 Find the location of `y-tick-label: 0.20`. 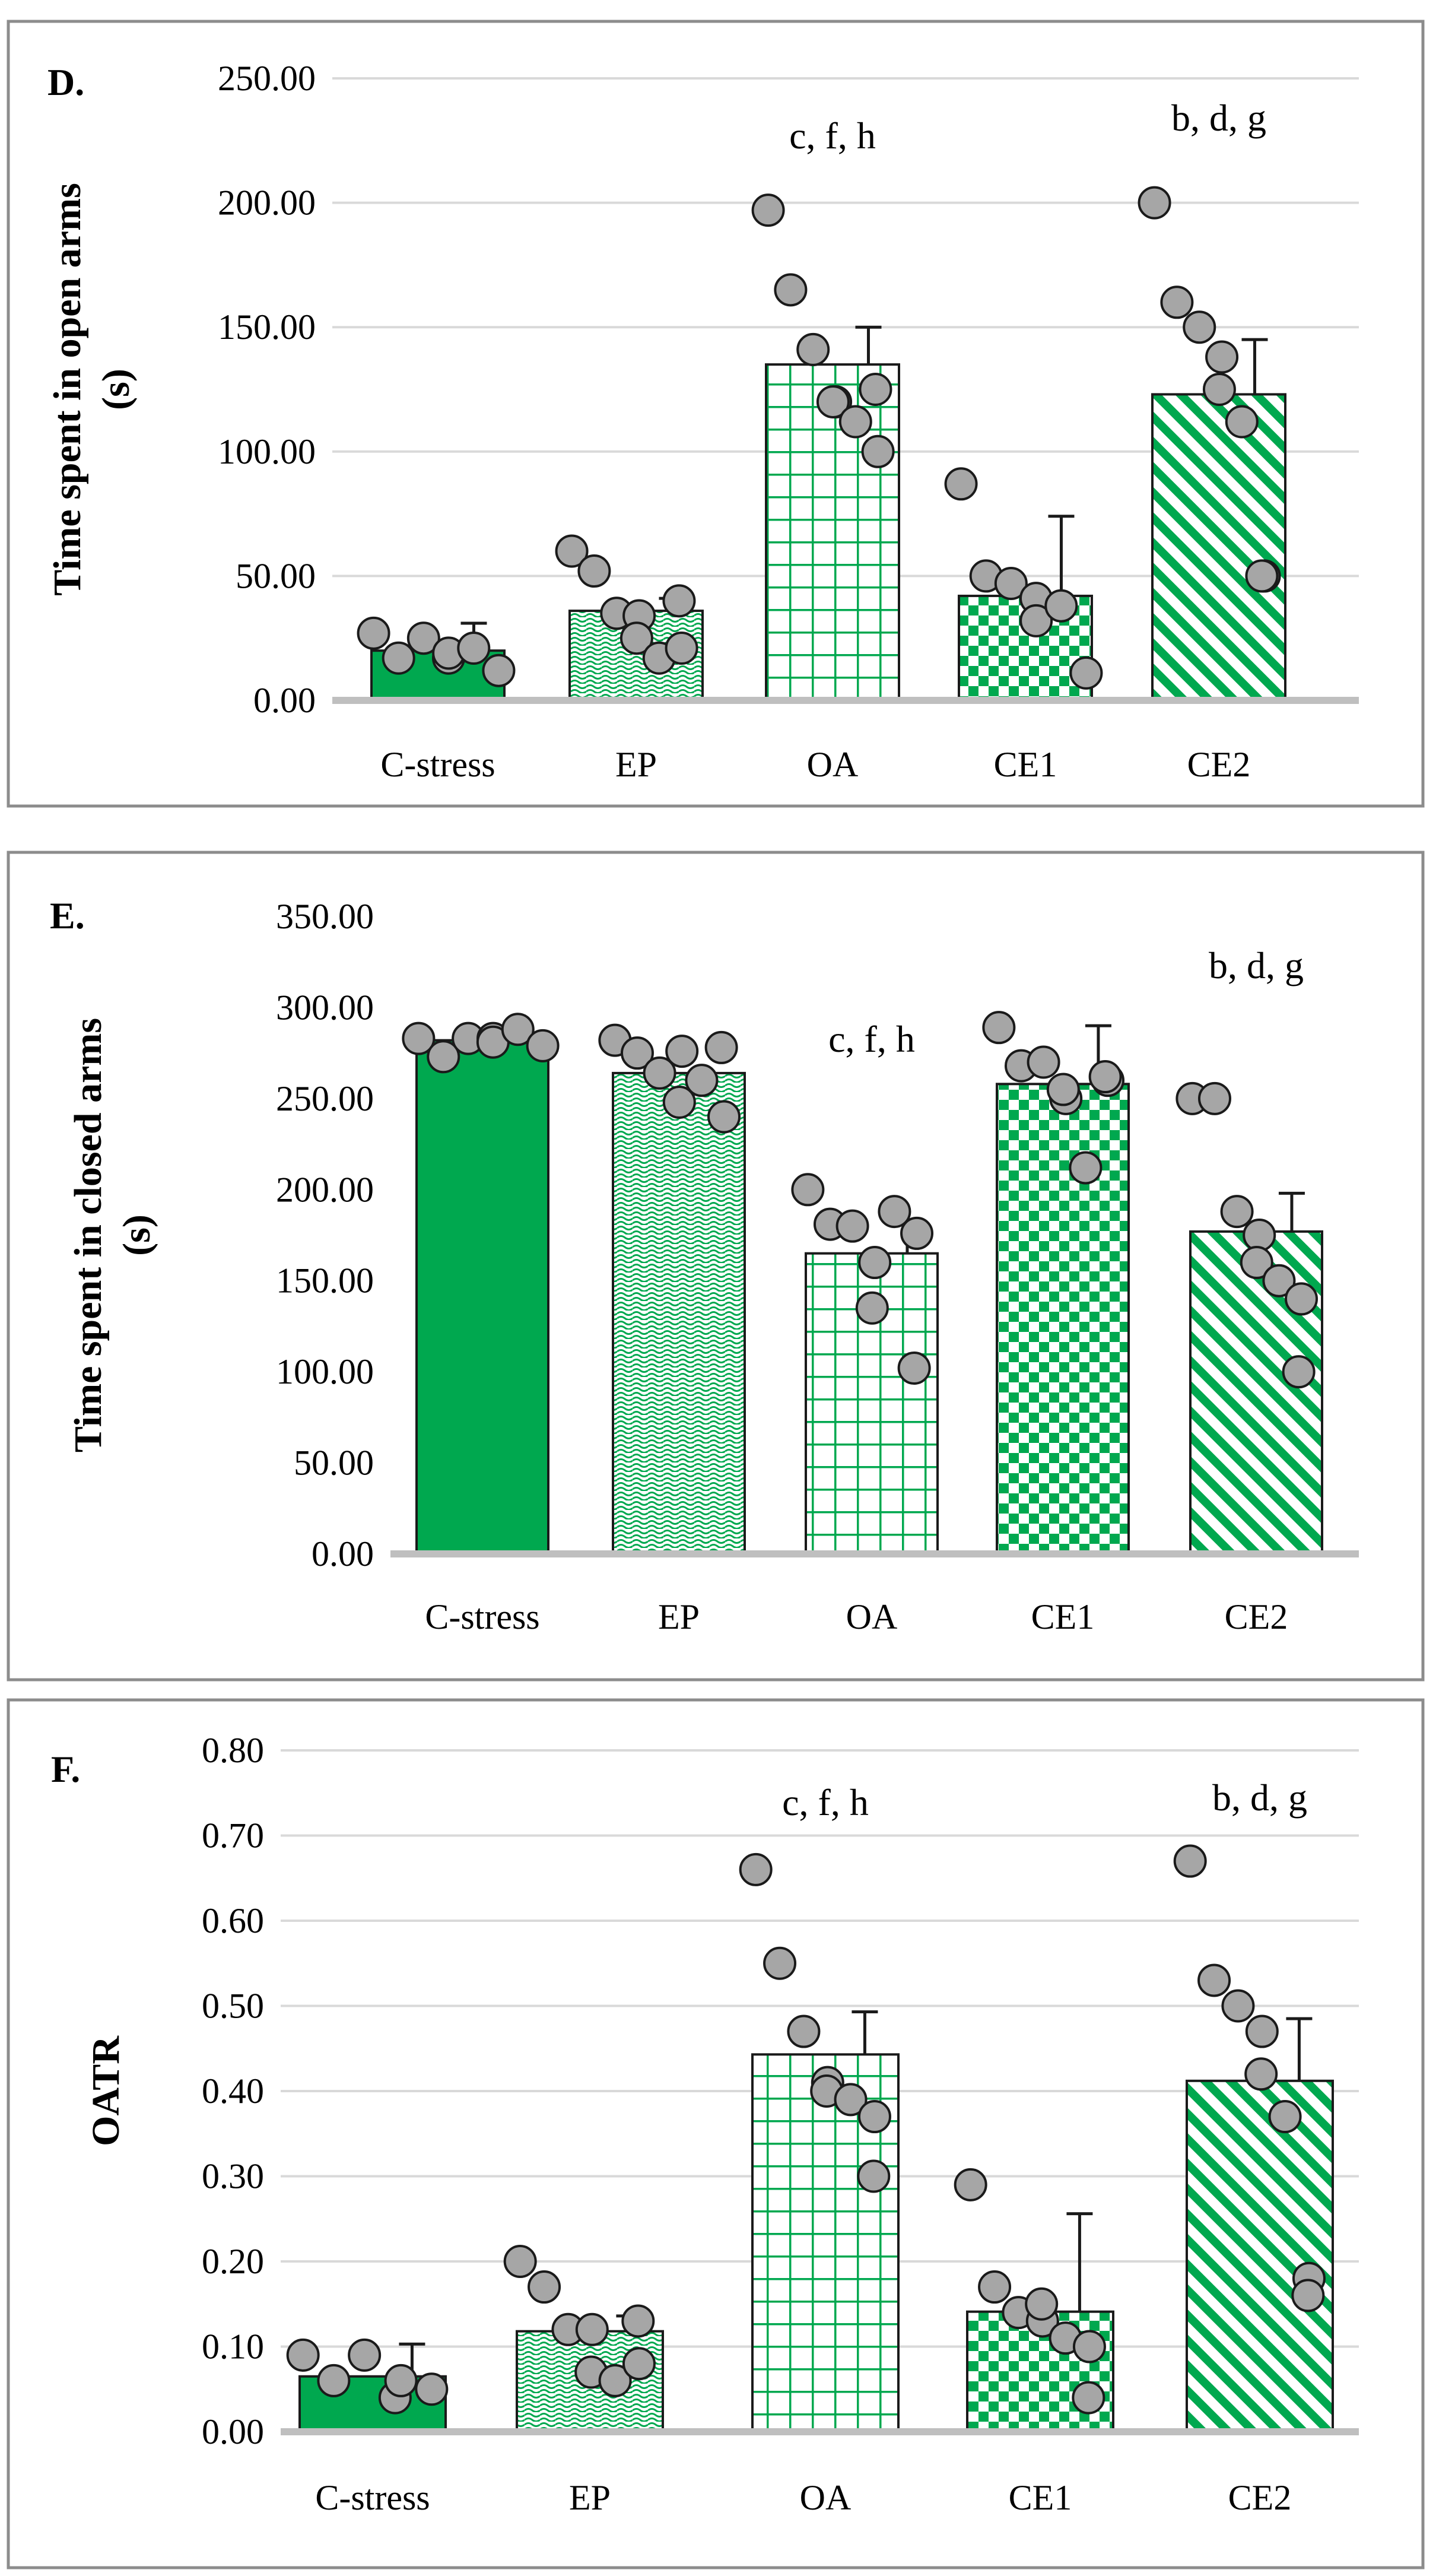

y-tick-label: 0.20 is located at coordinates (233, 2261).